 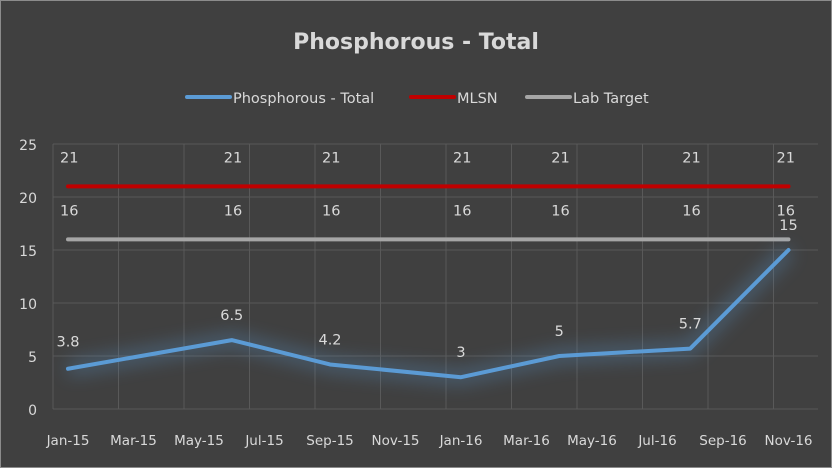 I want to click on x-tick-label: Nov-16, so click(x=788, y=441).